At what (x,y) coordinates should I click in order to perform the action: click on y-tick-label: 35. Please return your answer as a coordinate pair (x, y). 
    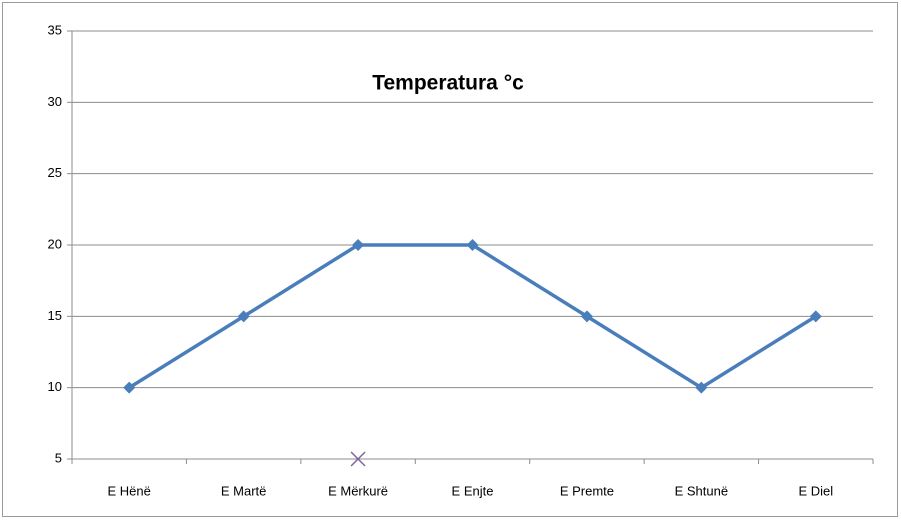
    Looking at the image, I should click on (55, 29).